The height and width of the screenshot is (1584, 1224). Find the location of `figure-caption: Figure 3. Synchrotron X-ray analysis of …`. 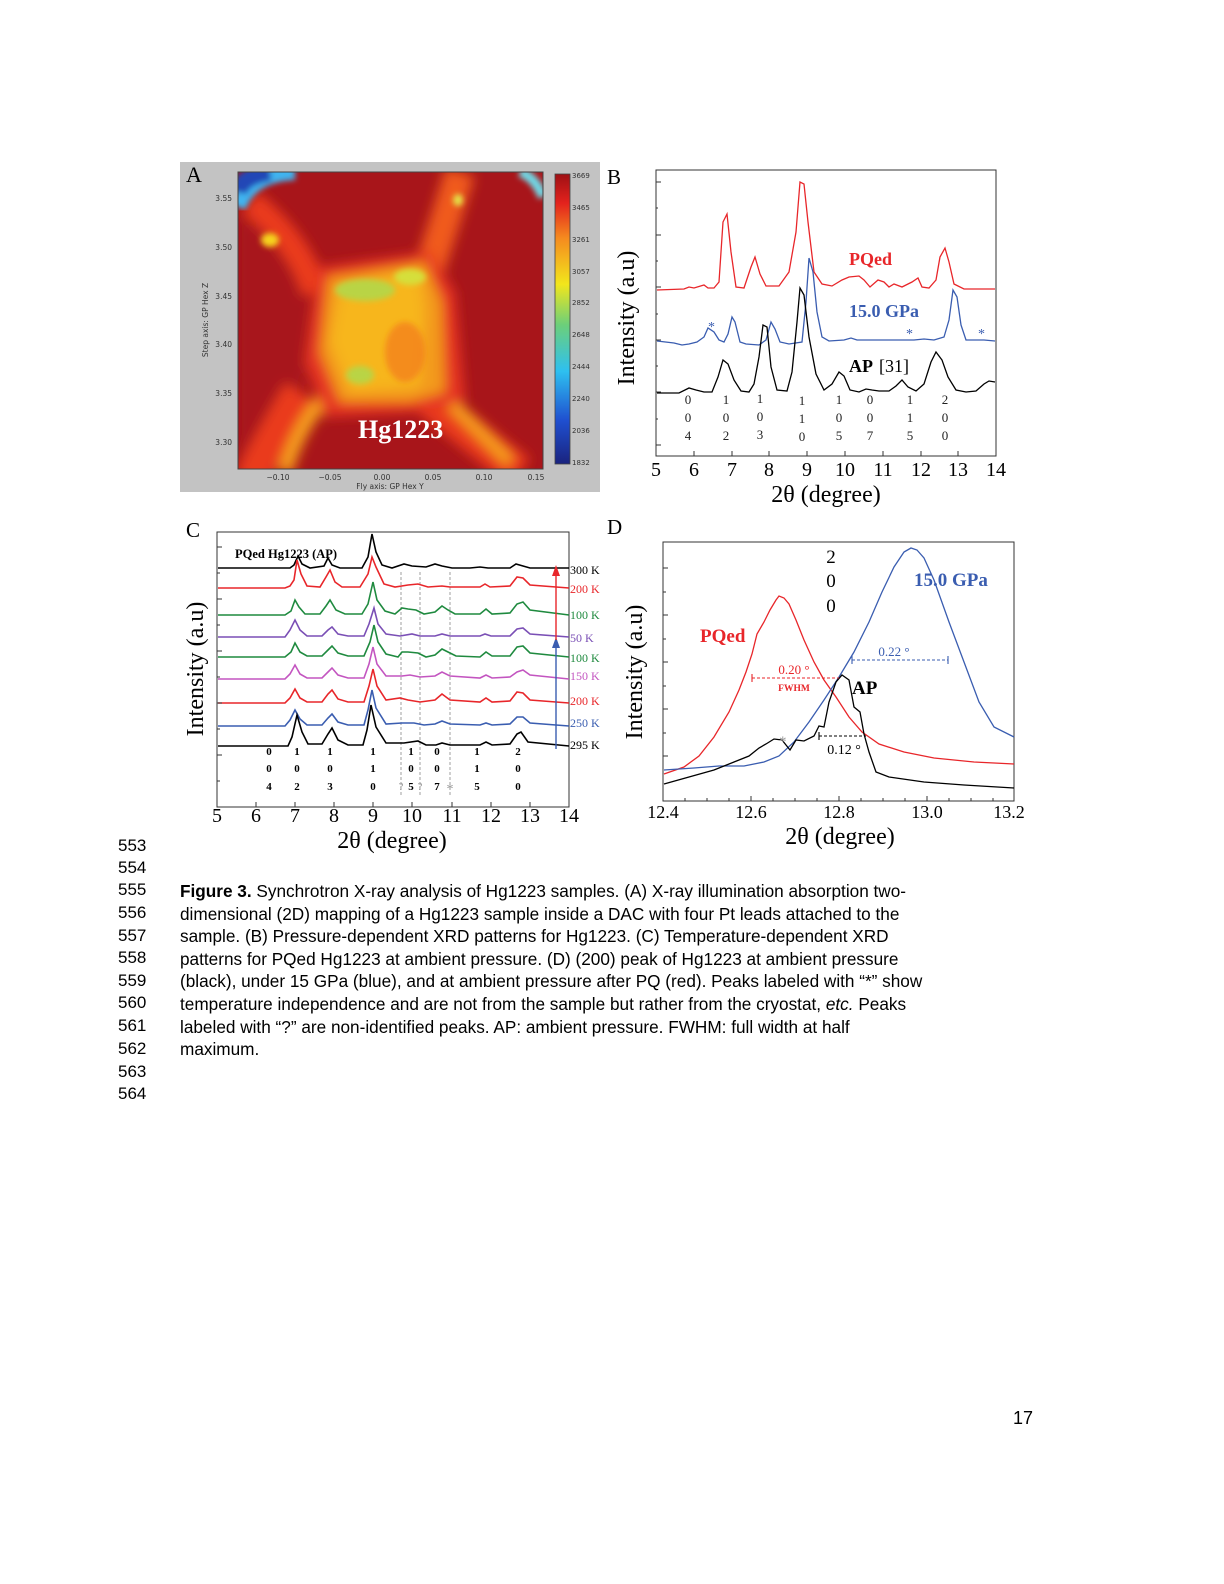

figure-caption: Figure 3. Synchrotron X-ray analysis of … is located at coordinates (615, 970).